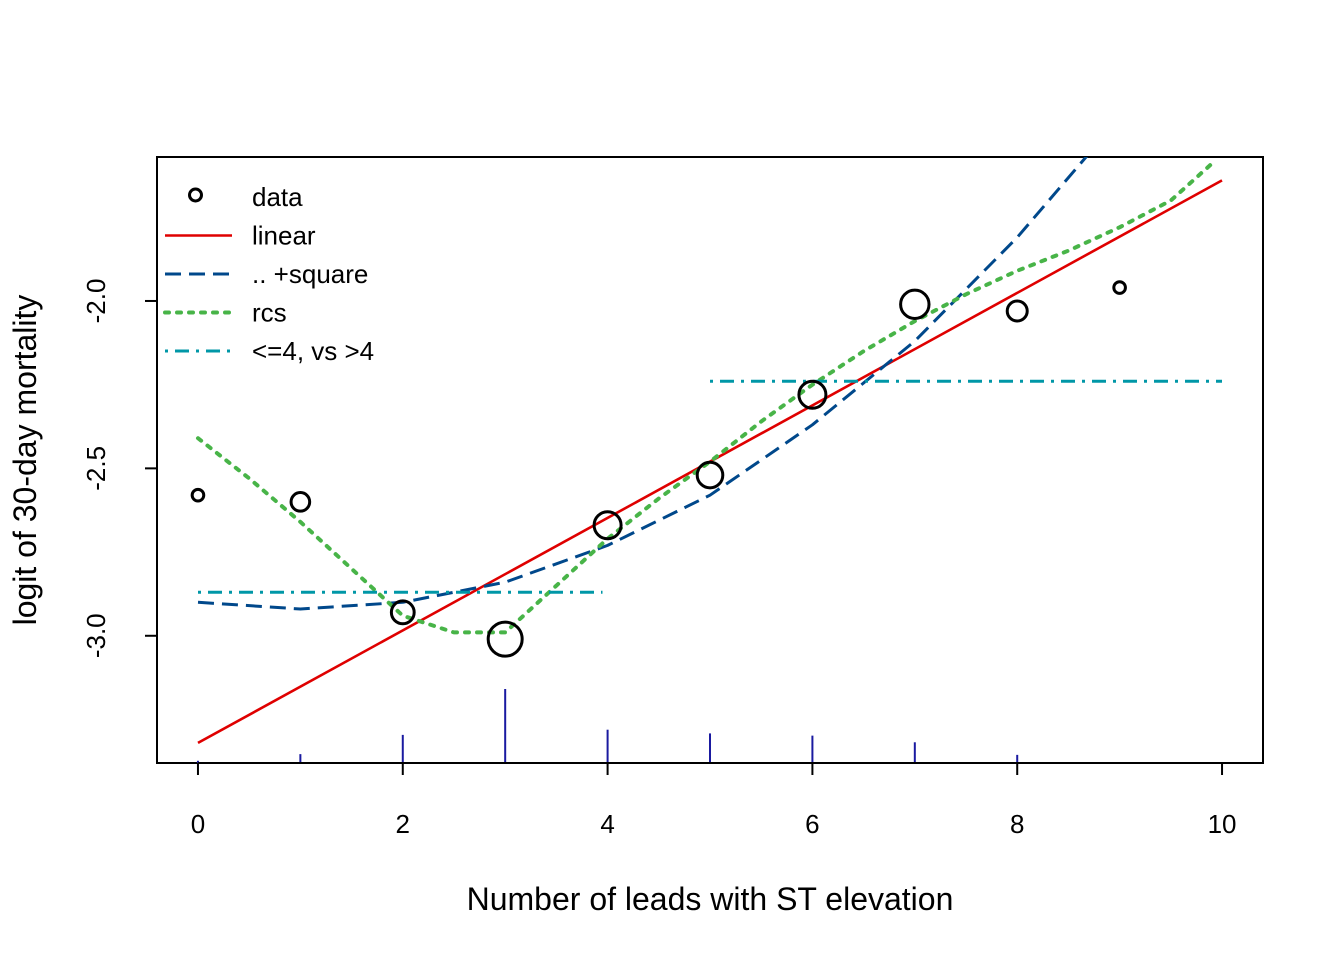 Image resolution: width=1344 pixels, height=960 pixels. I want to click on x-tick-label: 0, so click(198, 824).